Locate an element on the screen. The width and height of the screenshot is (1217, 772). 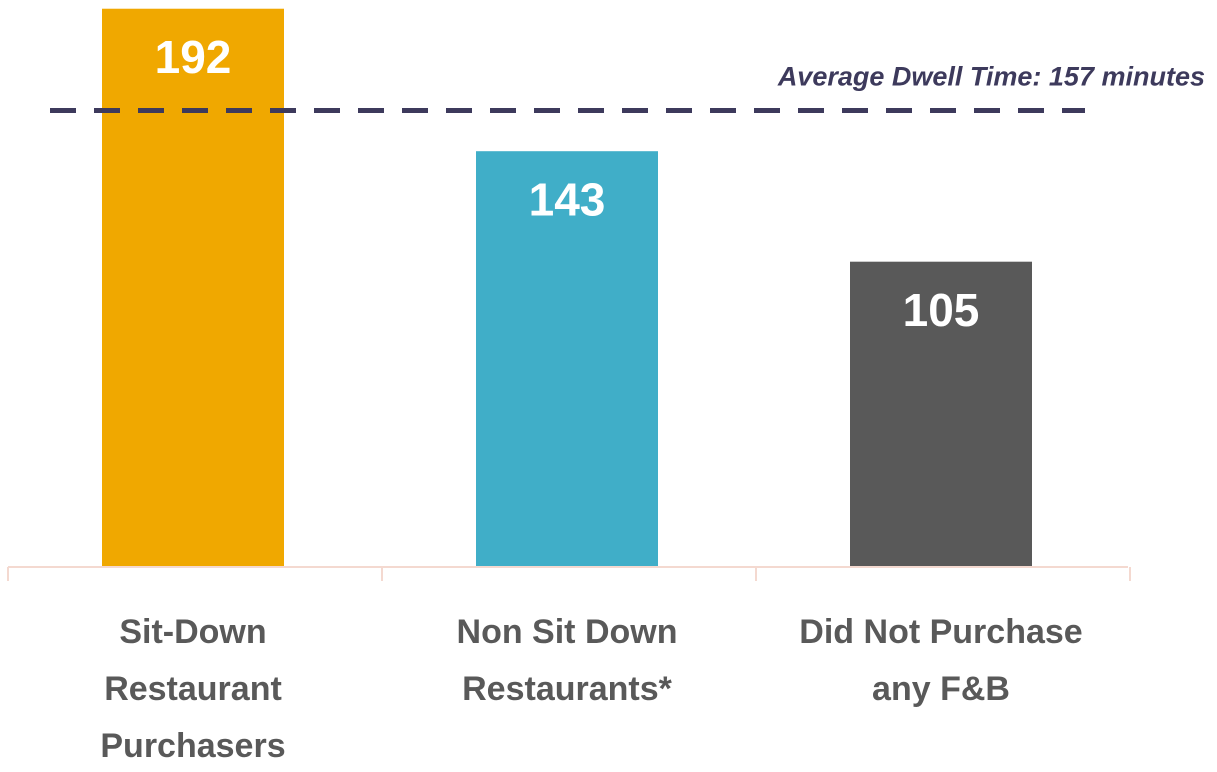
x-tick-label: Did Not Purchase any F&B is located at coordinates (941, 660).